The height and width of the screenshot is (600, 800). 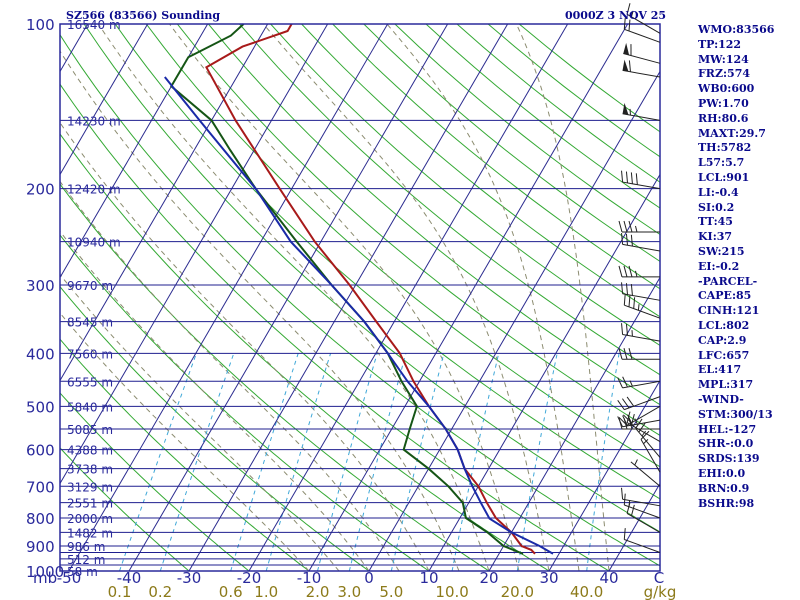 I want to click on mixing-ratio-label: 40.0, so click(x=586, y=591).